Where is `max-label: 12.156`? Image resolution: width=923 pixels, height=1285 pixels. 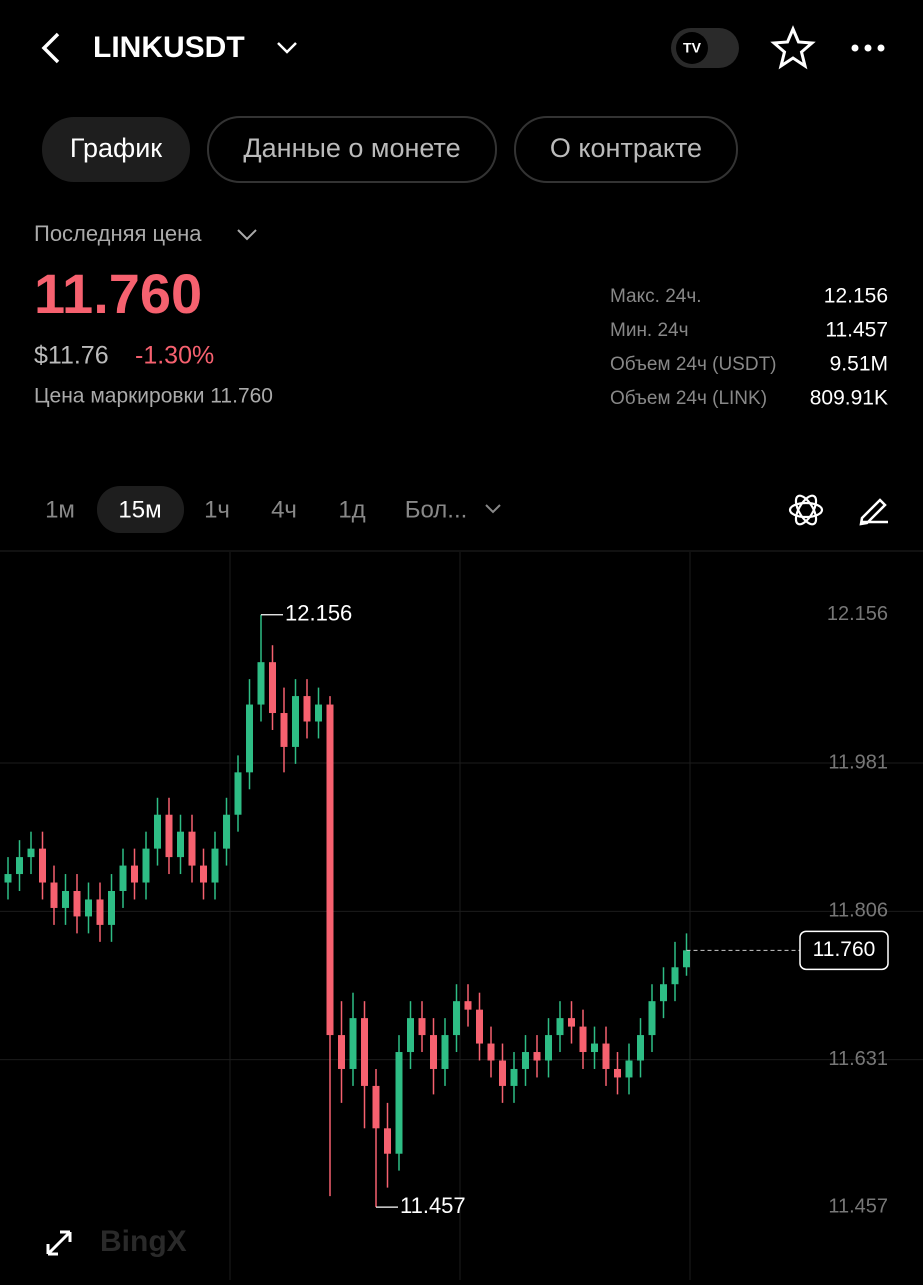
max-label: 12.156 is located at coordinates (318, 613).